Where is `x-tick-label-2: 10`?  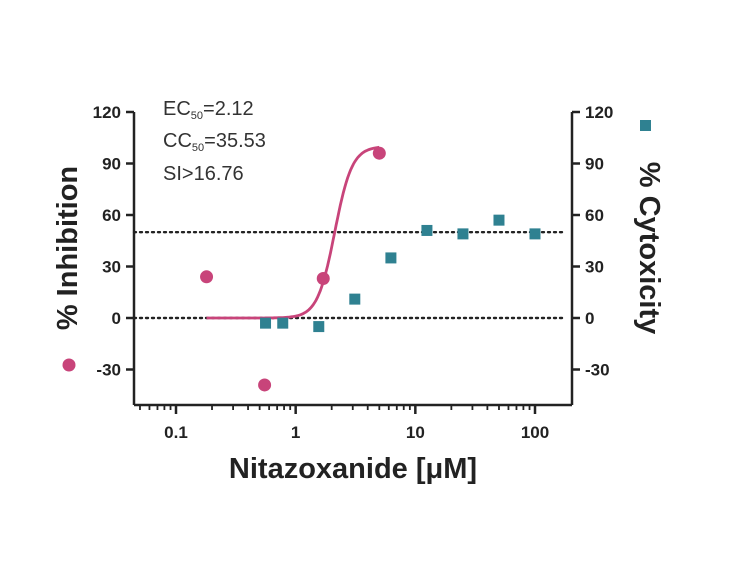 x-tick-label-2: 10 is located at coordinates (415, 432).